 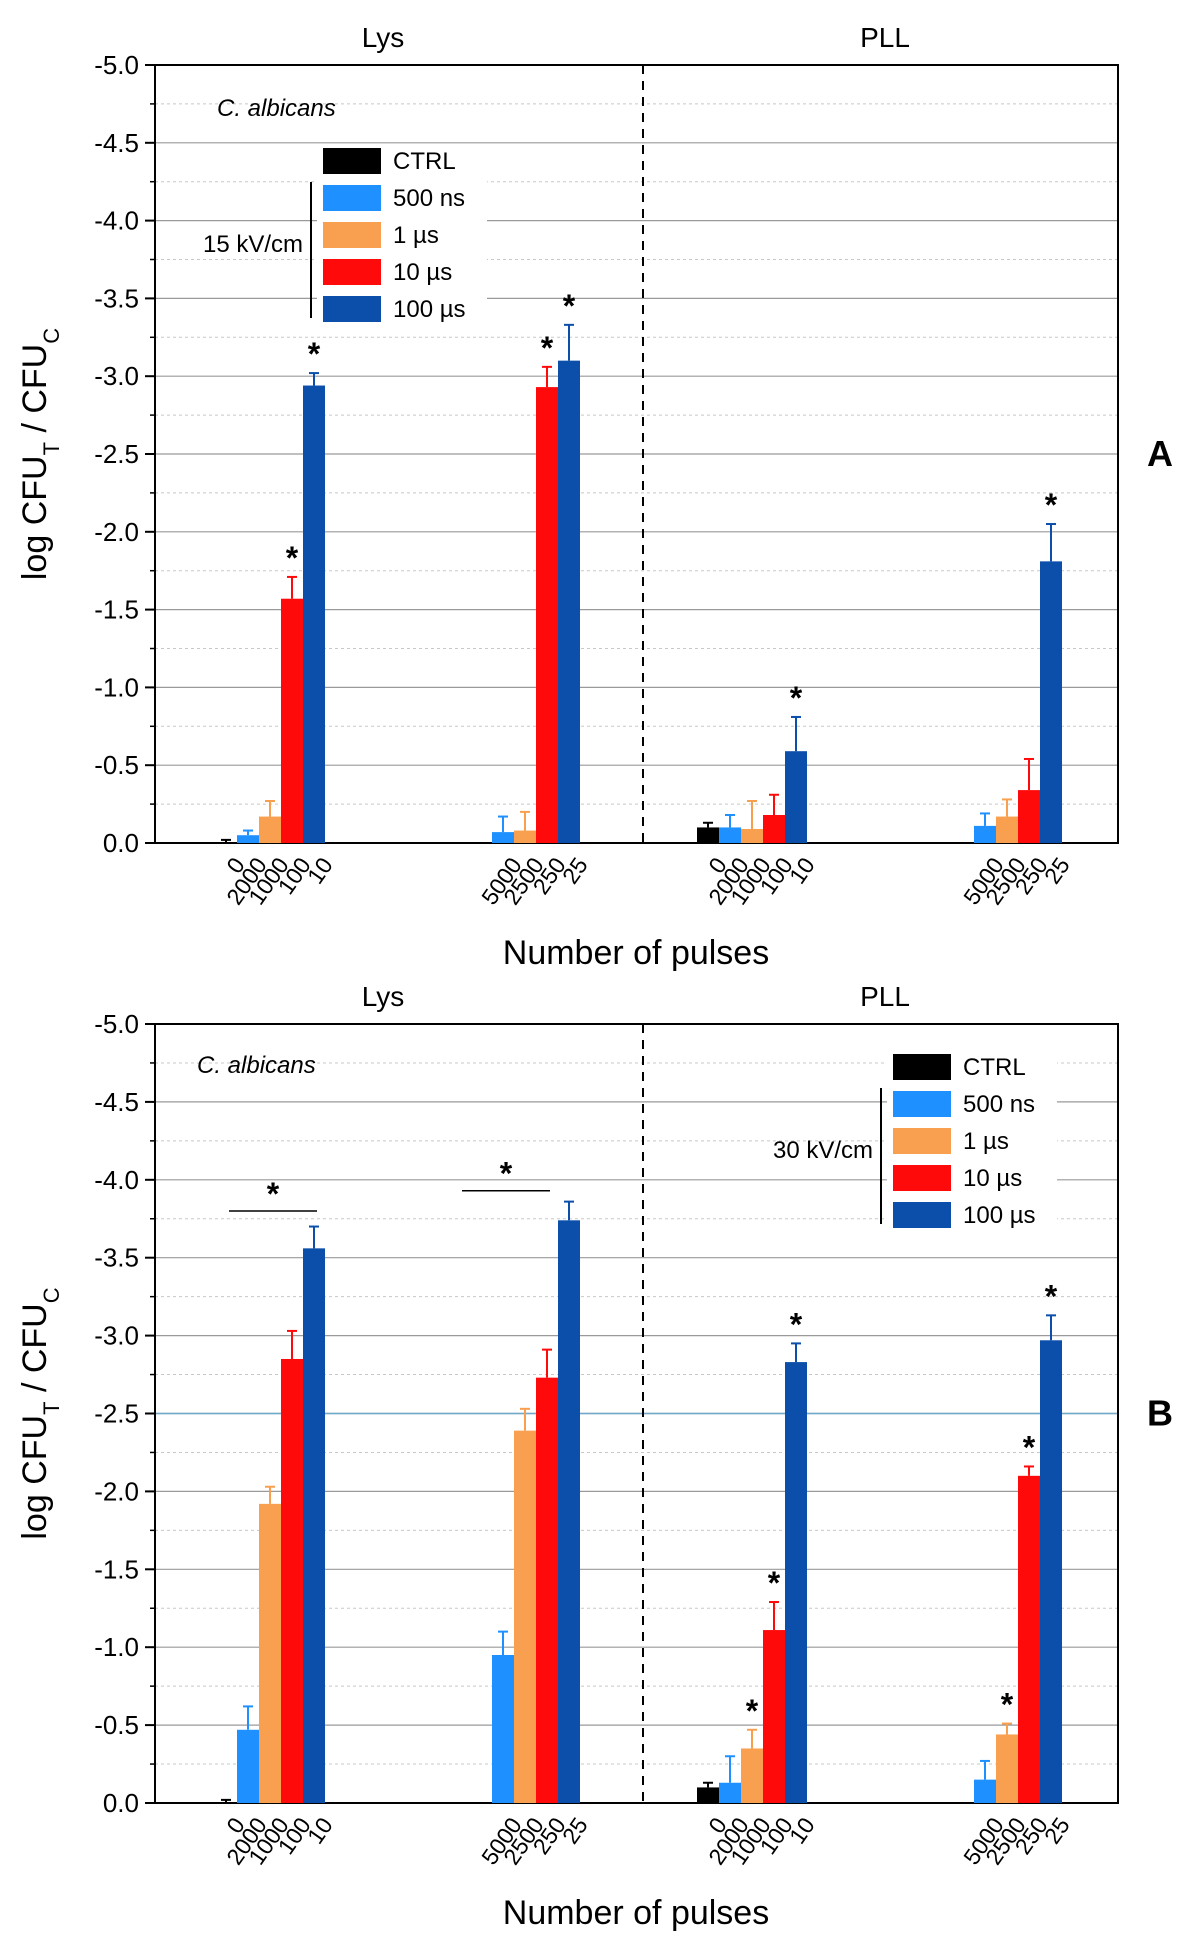 I want to click on y-tick-label: -2.0, so click(x=116, y=1491).